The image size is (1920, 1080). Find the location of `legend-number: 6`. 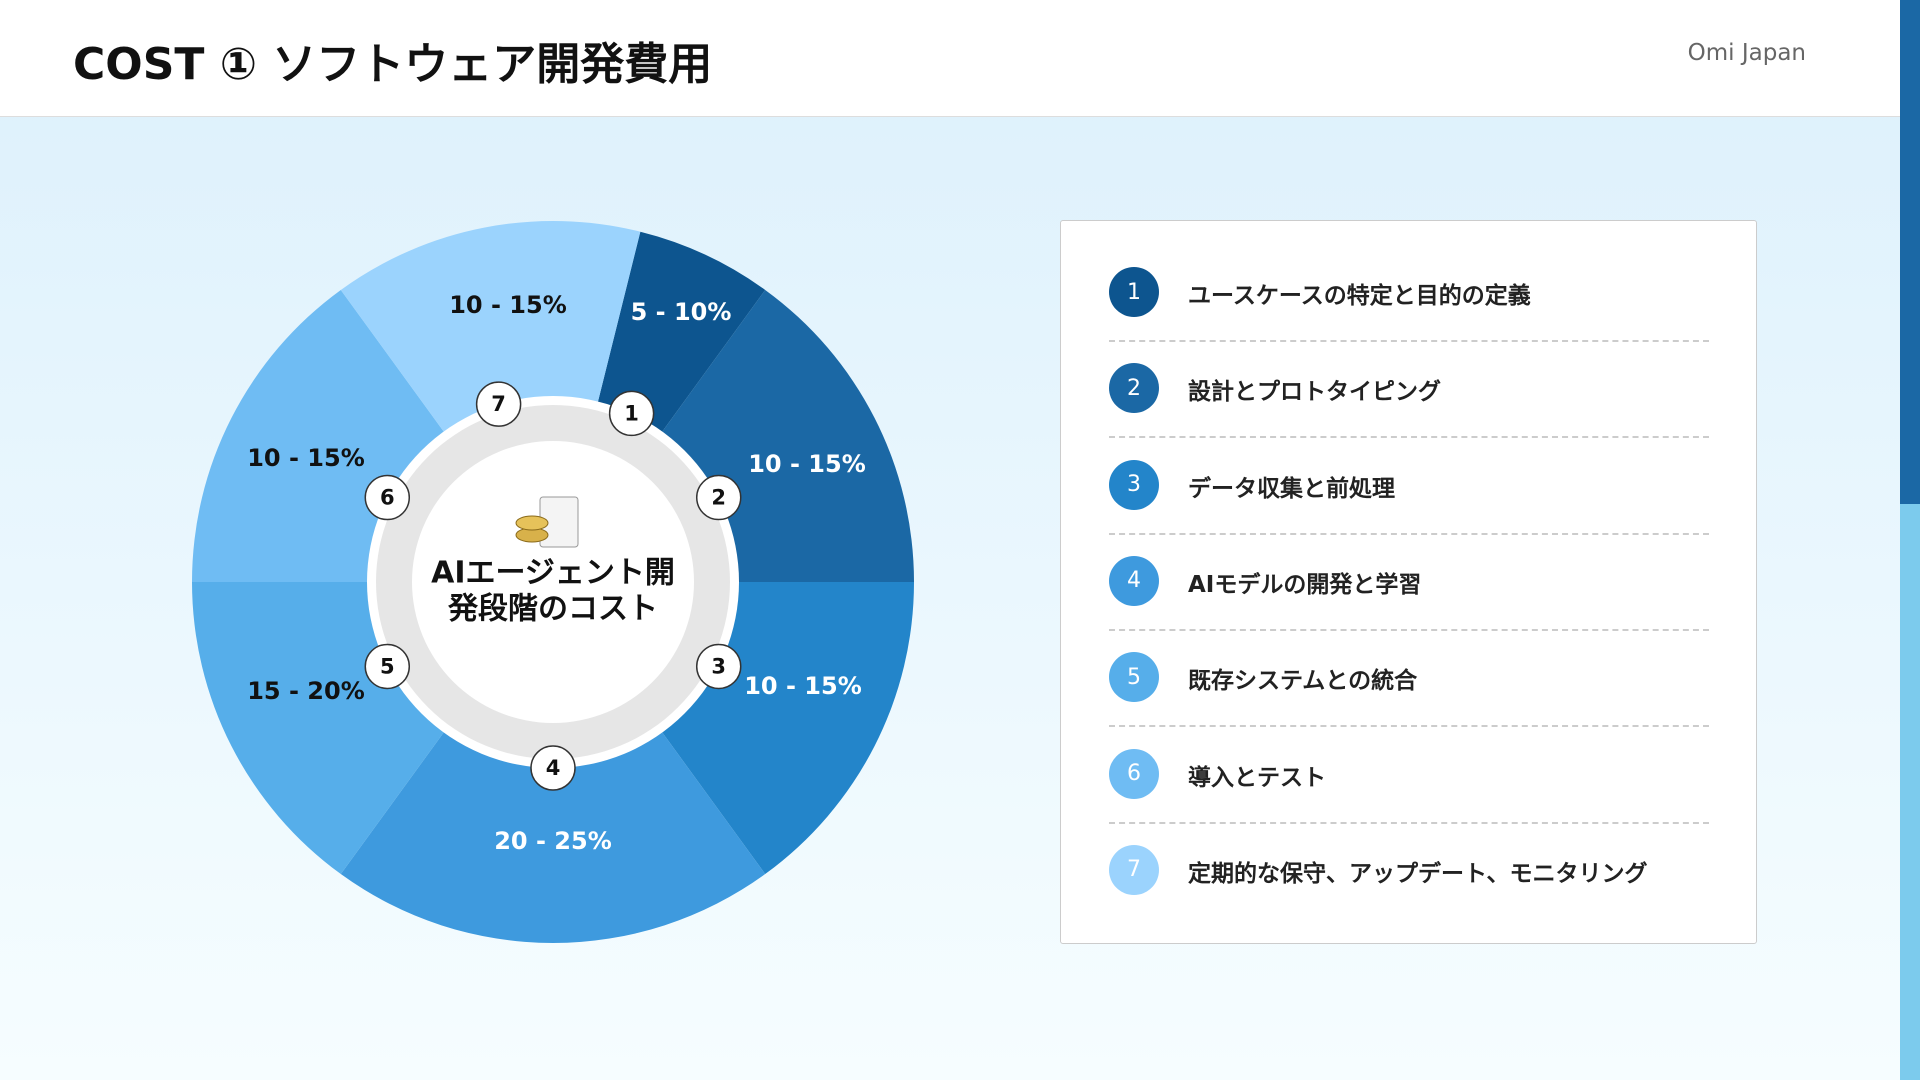

legend-number: 6 is located at coordinates (1134, 773).